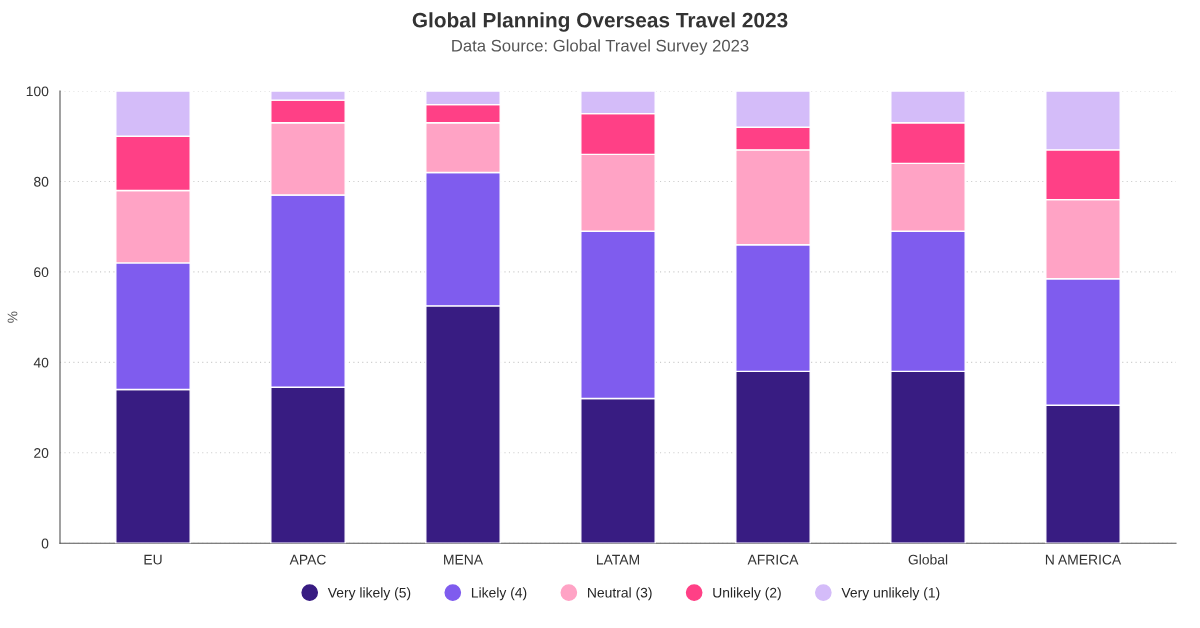 This screenshot has width=1200, height=628. Describe the element at coordinates (45, 543) in the screenshot. I see `y-tick-label: 0` at that location.